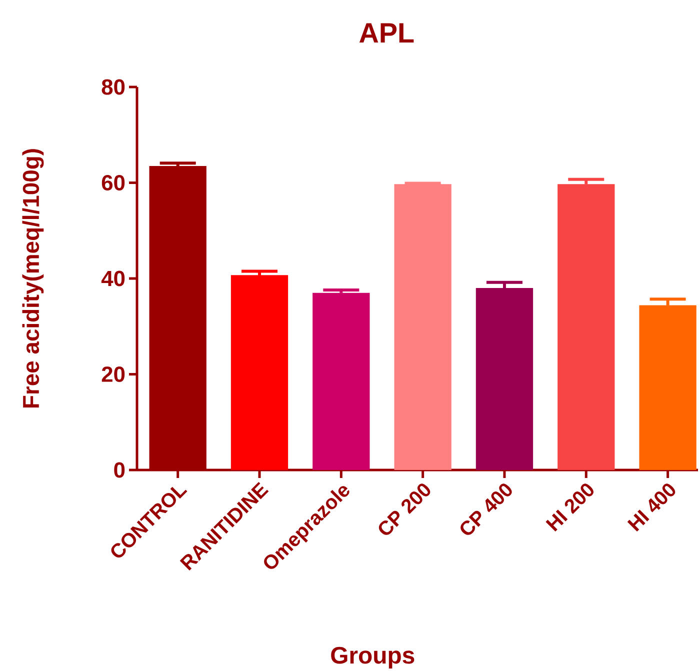 The image size is (700, 671). Describe the element at coordinates (113, 374) in the screenshot. I see `y-tick-label: 20` at that location.